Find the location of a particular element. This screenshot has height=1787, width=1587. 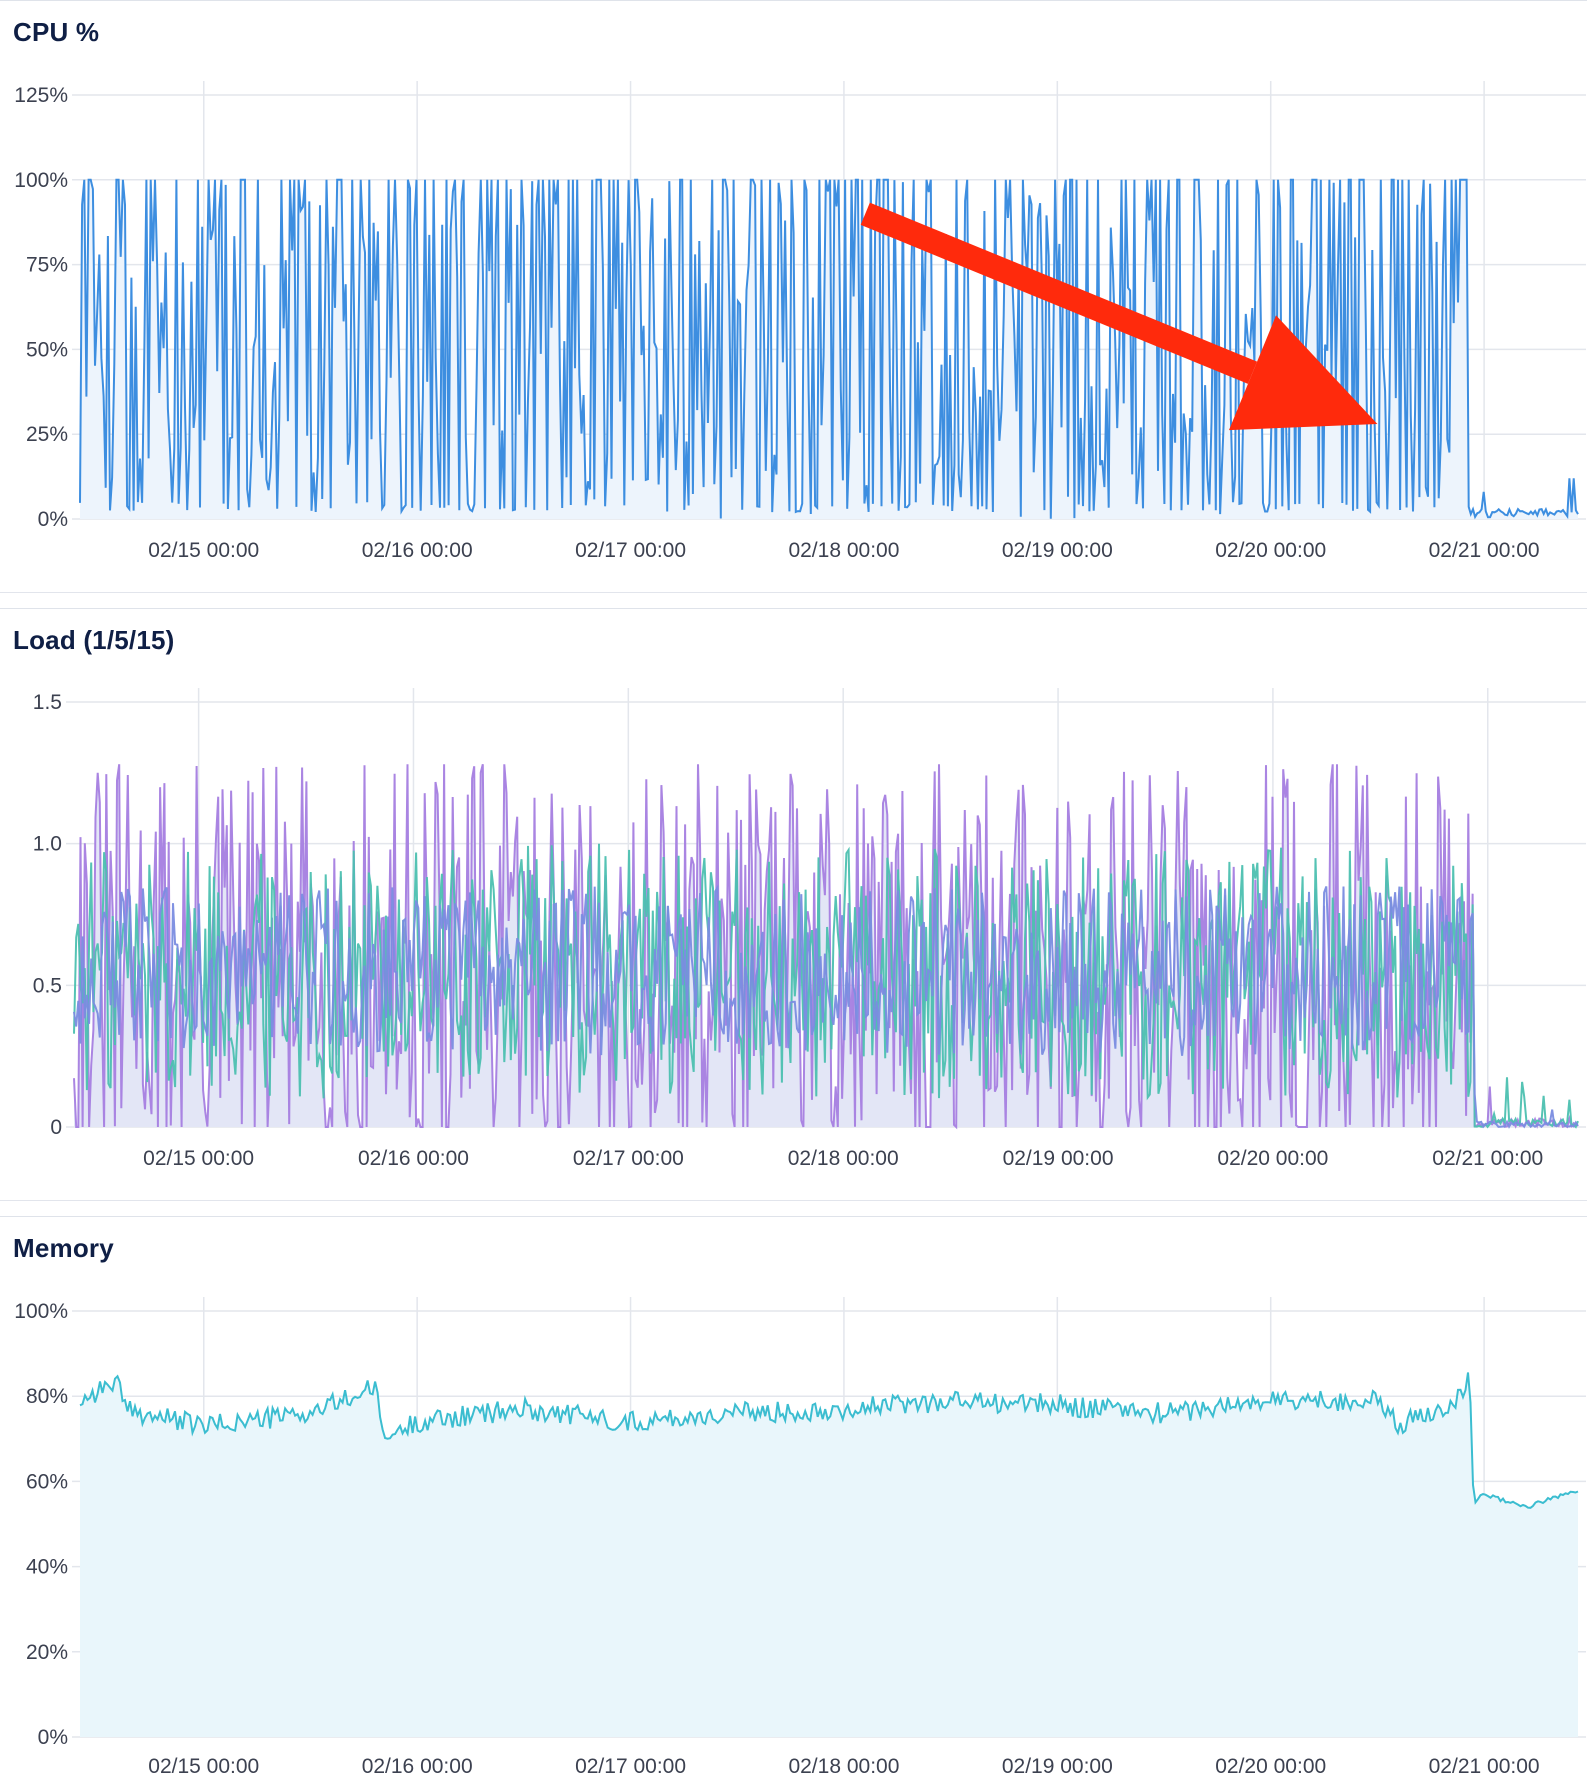

y-tick-label: 1.5 is located at coordinates (47, 702).